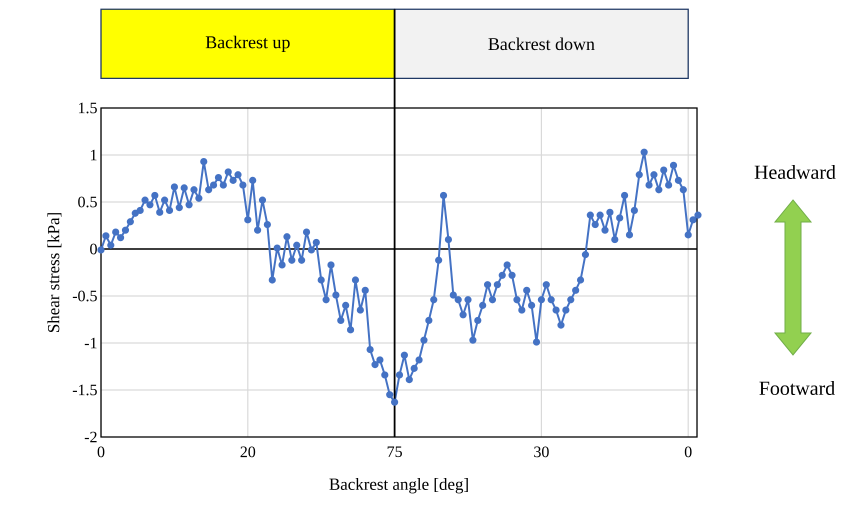 Image resolution: width=858 pixels, height=528 pixels. Describe the element at coordinates (93, 249) in the screenshot. I see `y-tick-label: 0` at that location.